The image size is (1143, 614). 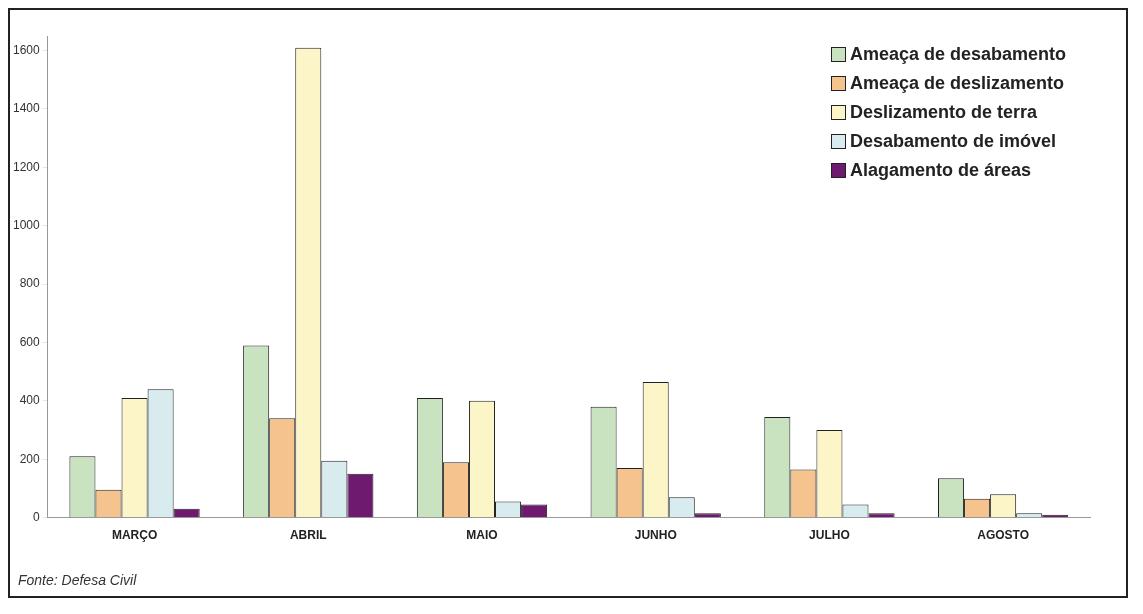 What do you see at coordinates (1003, 535) in the screenshot?
I see `x-tick-label: AGOSTO` at bounding box center [1003, 535].